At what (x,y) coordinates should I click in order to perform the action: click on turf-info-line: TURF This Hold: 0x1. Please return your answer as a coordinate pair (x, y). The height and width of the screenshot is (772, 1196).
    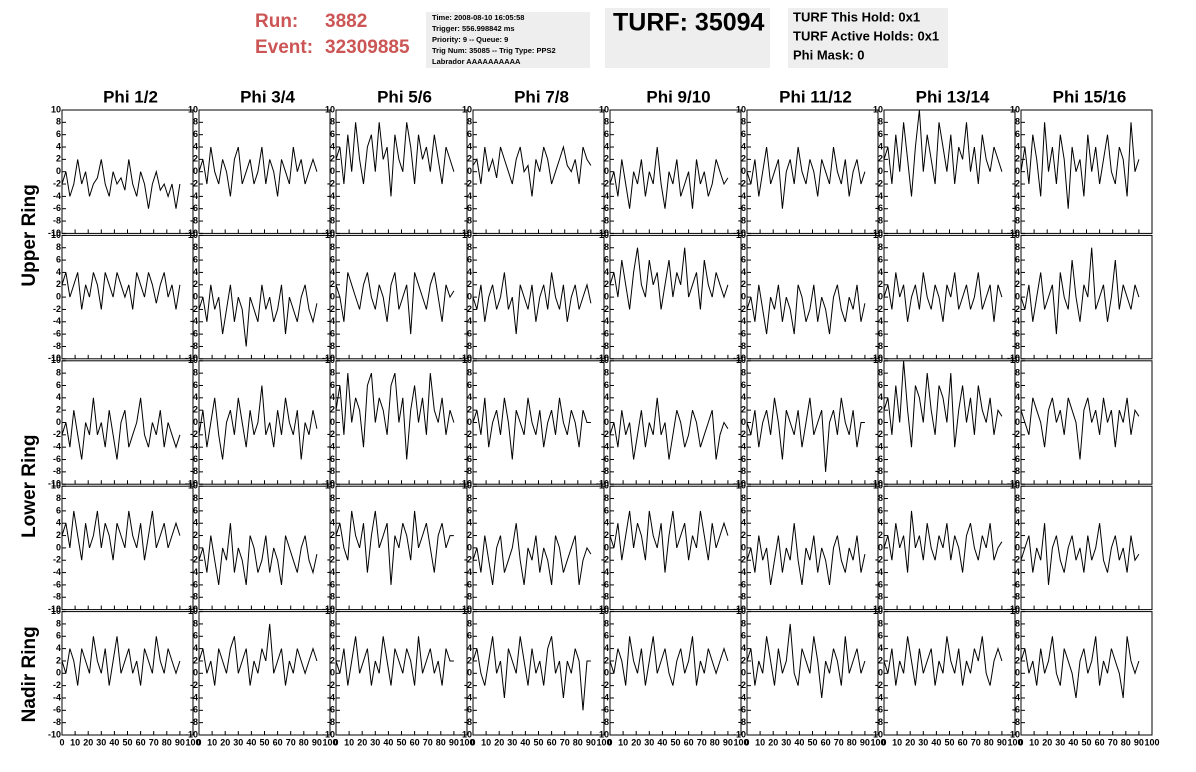
    Looking at the image, I should click on (856, 16).